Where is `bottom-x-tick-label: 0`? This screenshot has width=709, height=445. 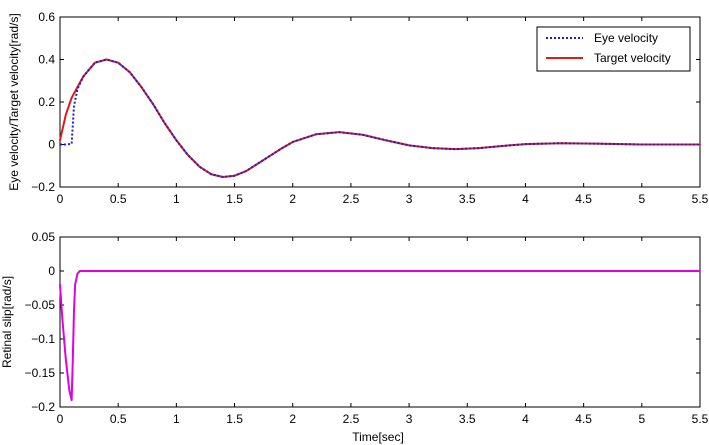 bottom-x-tick-label: 0 is located at coordinates (60, 419).